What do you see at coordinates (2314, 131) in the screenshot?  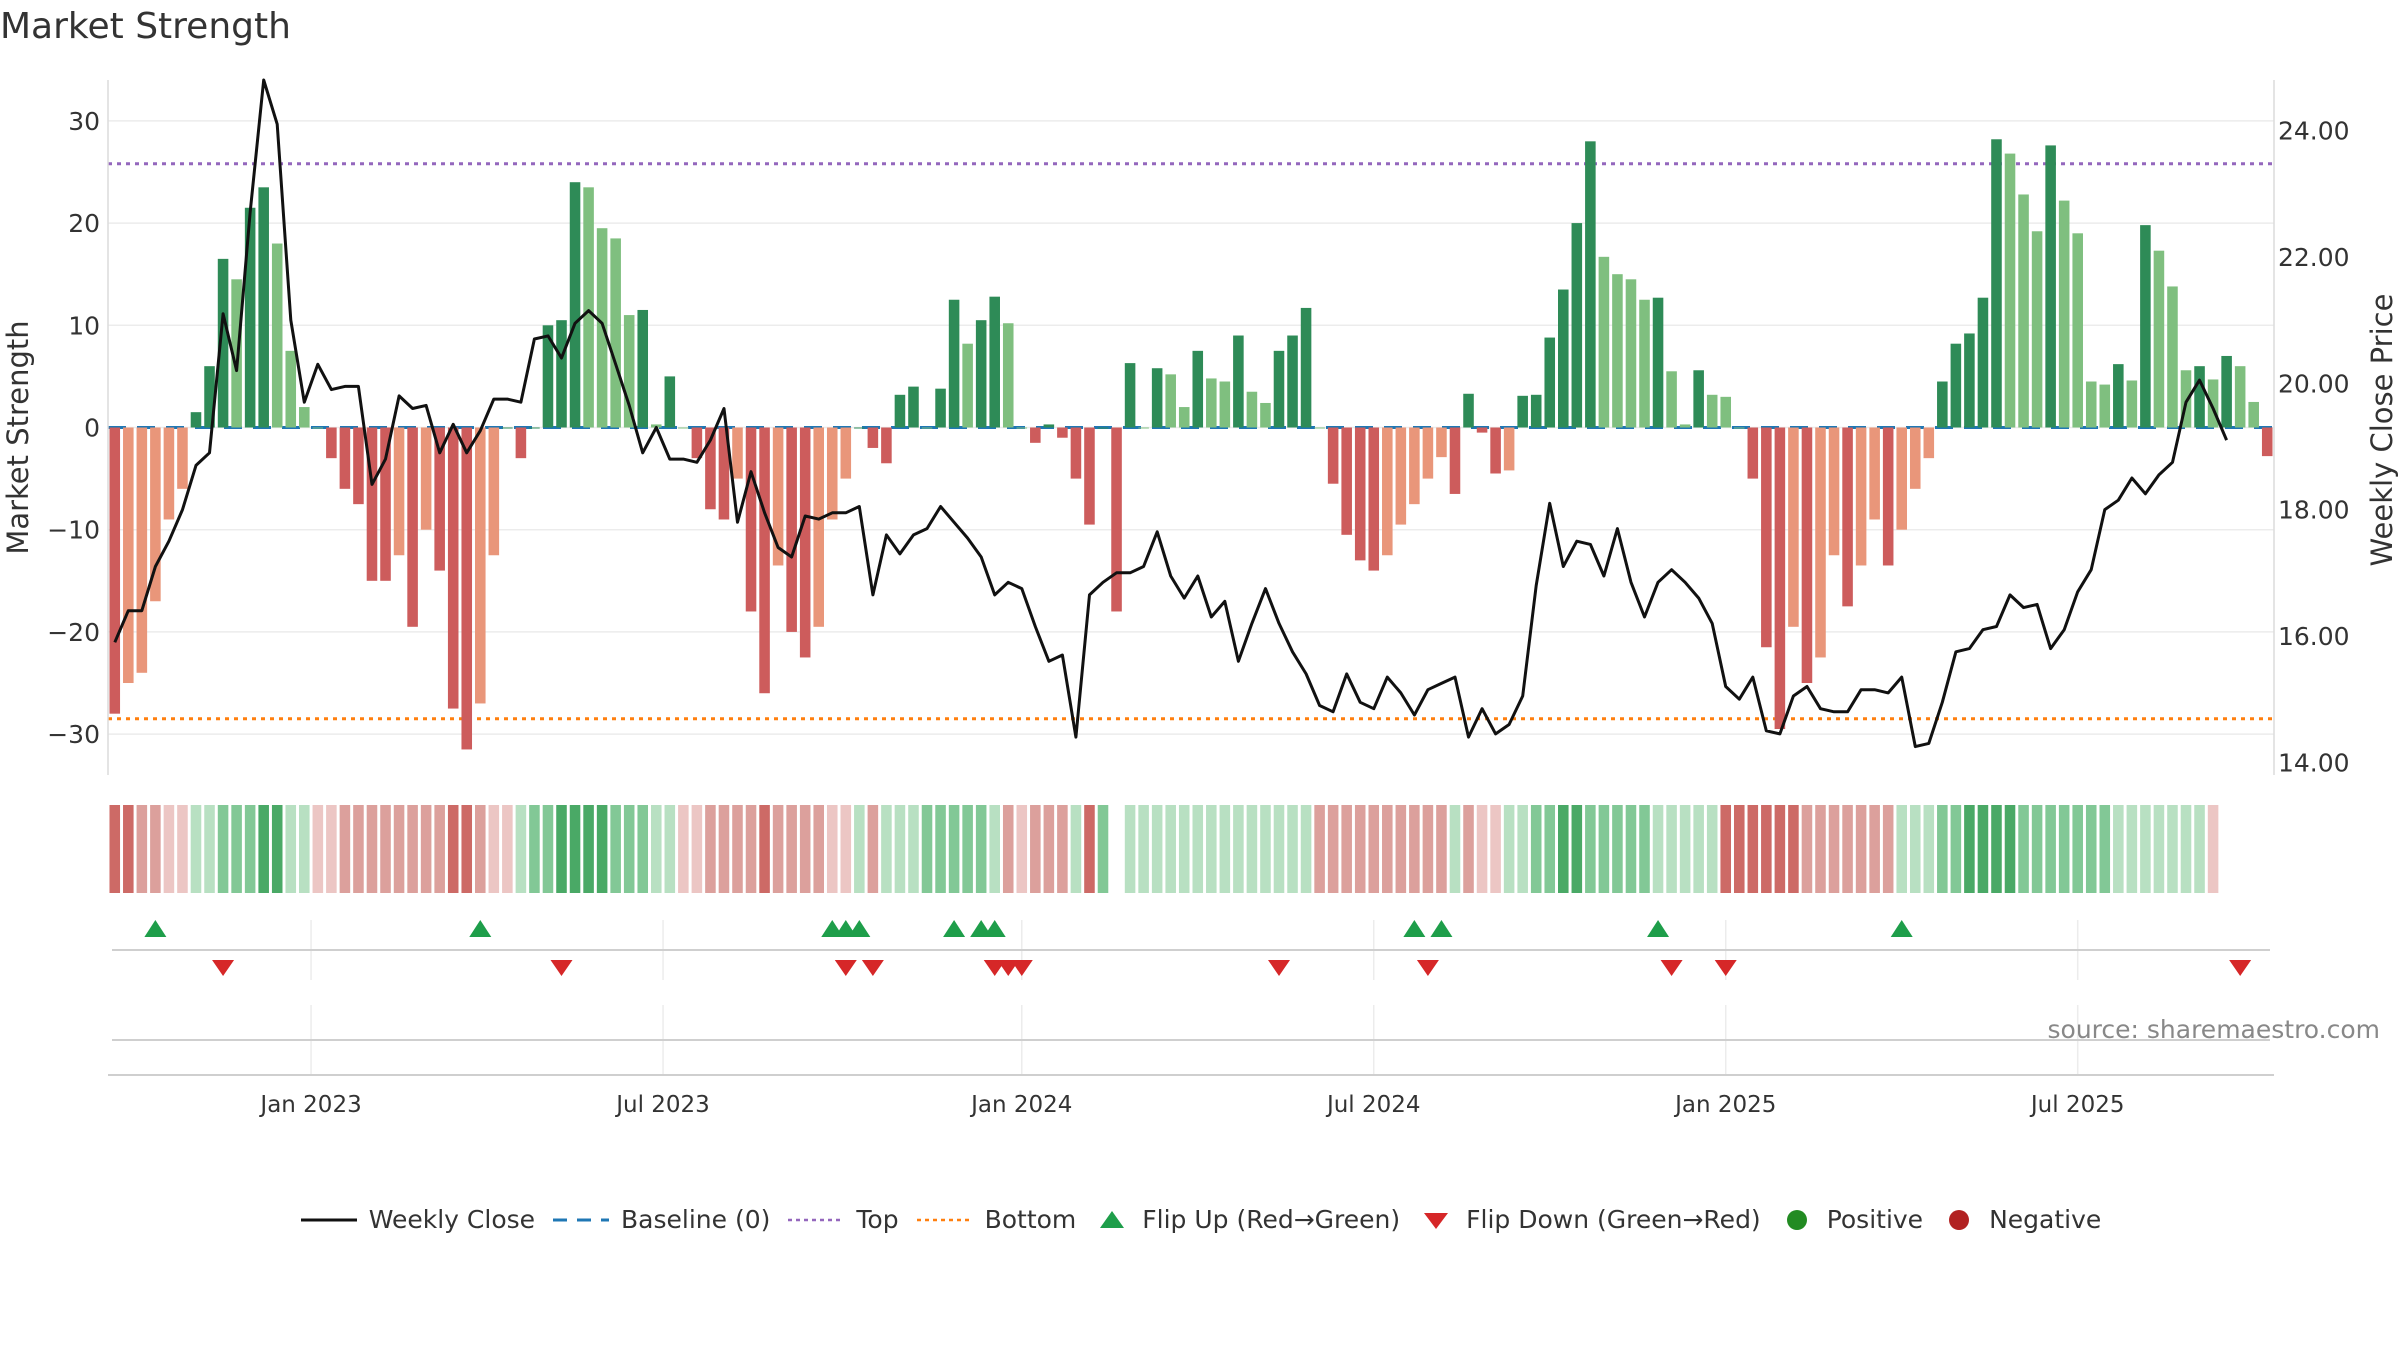 I see `y2-tick-label: 24.00` at bounding box center [2314, 131].